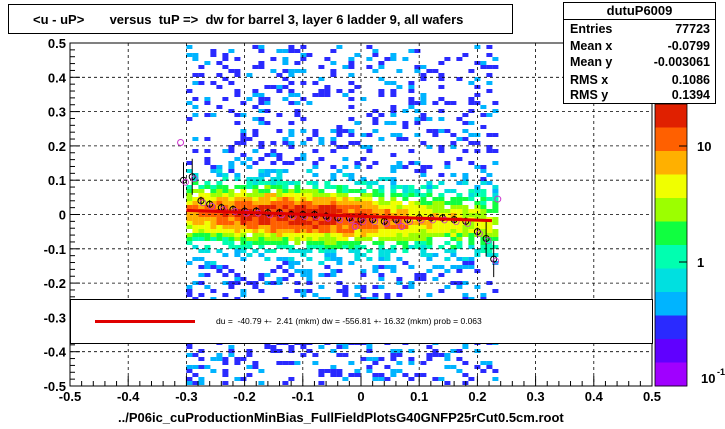 The height and width of the screenshot is (429, 725). I want to click on stats-name: dutuP6009, so click(639, 11).